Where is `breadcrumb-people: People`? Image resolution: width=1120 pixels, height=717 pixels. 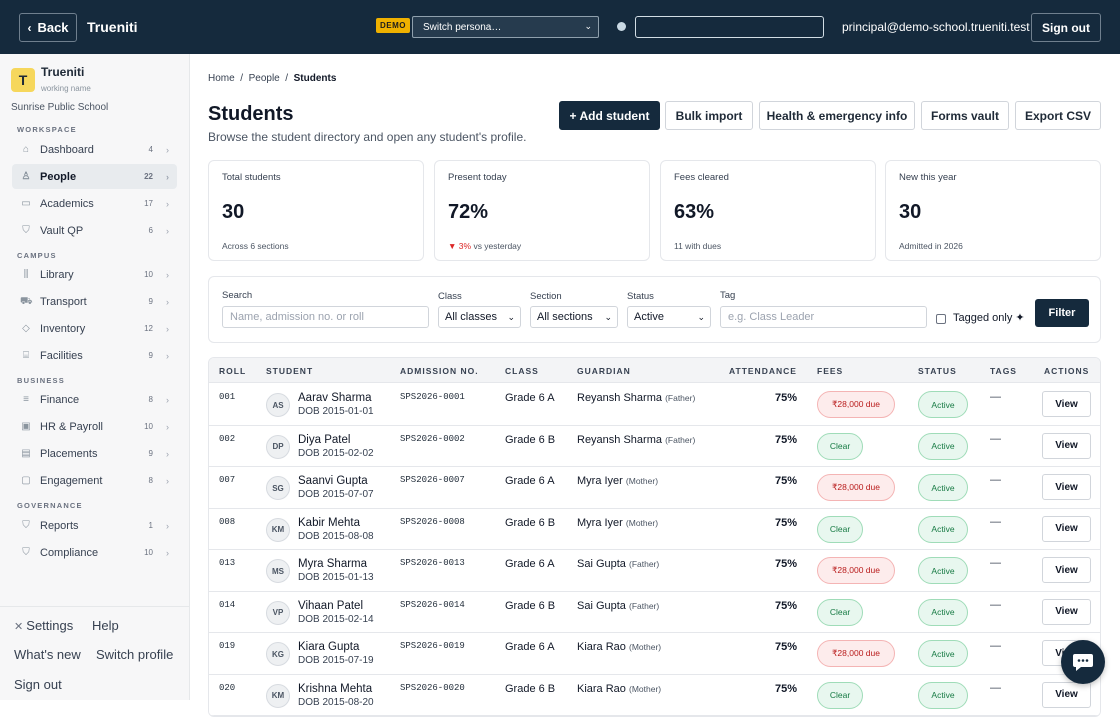
breadcrumb-people: People is located at coordinates (264, 78).